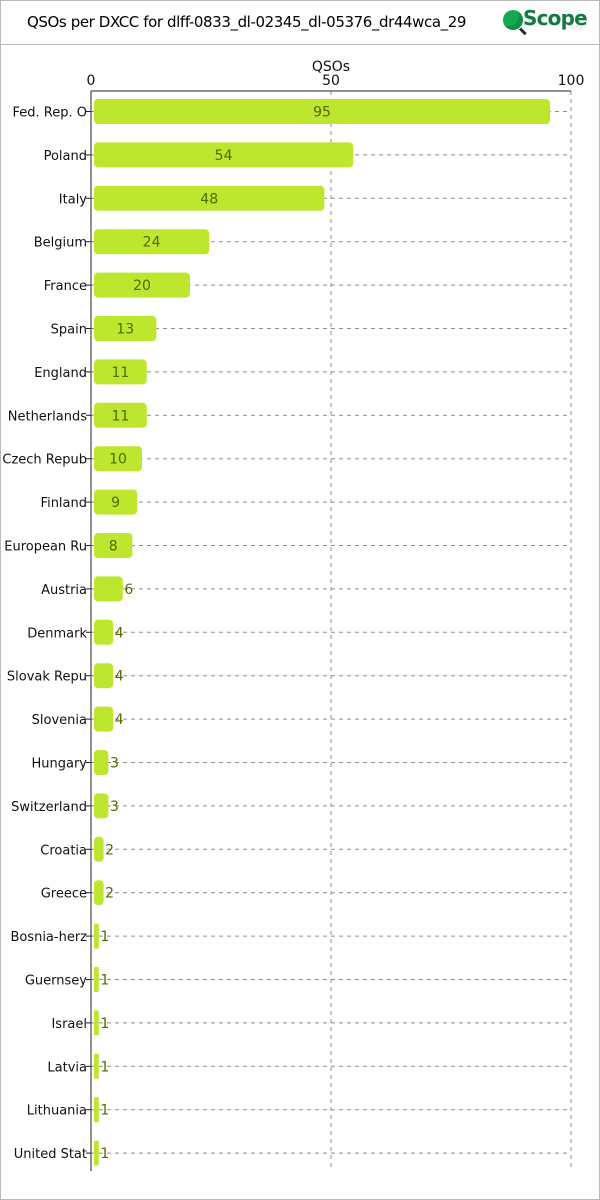  I want to click on category-label: Hungary, so click(59, 764).